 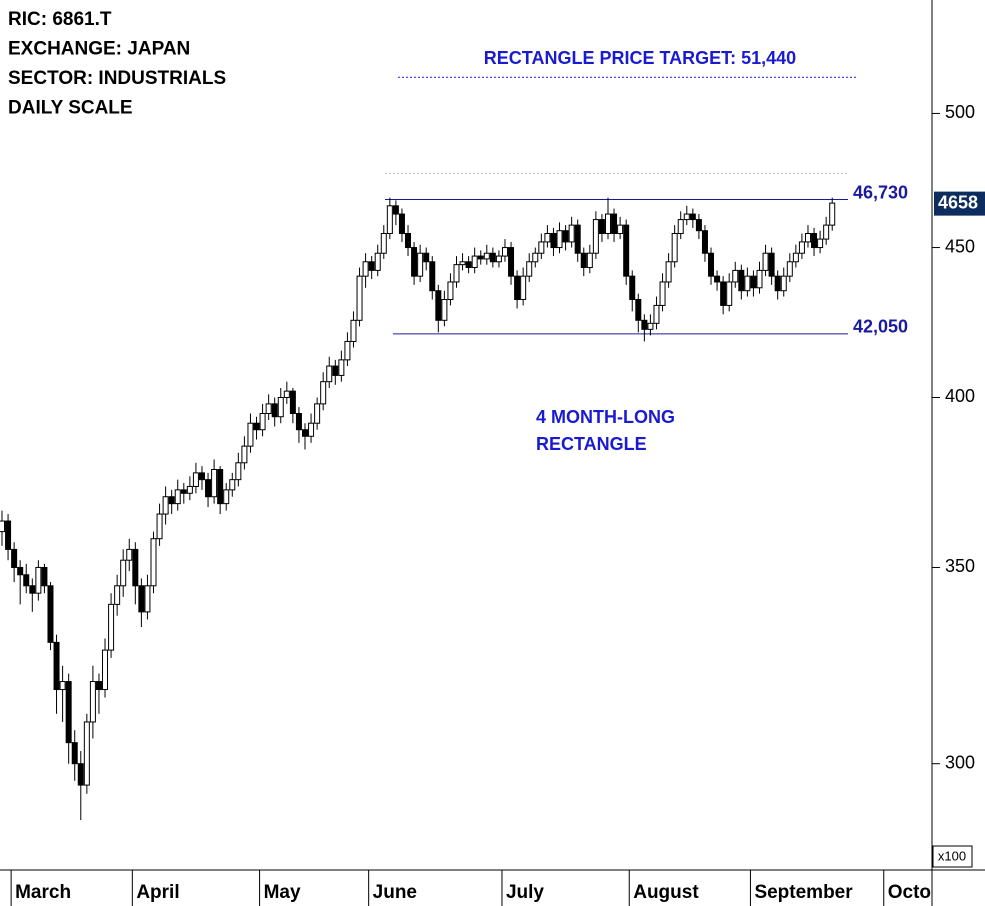 I want to click on info-line: RIC: 6861.T, so click(x=60, y=19).